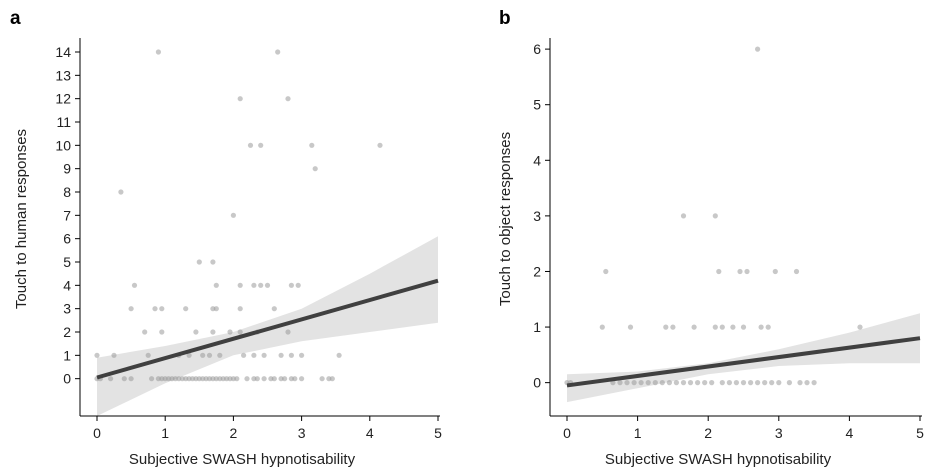 The height and width of the screenshot is (470, 928). What do you see at coordinates (67, 192) in the screenshot?
I see `y-tick-label: 8` at bounding box center [67, 192].